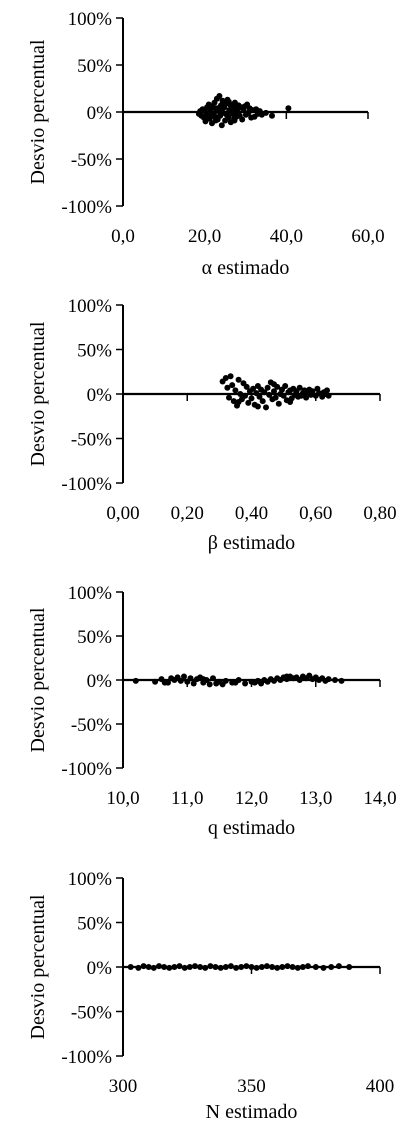 This screenshot has height=1126, width=405. Describe the element at coordinates (251, 513) in the screenshot. I see `x-tick-label: 0,40` at that location.